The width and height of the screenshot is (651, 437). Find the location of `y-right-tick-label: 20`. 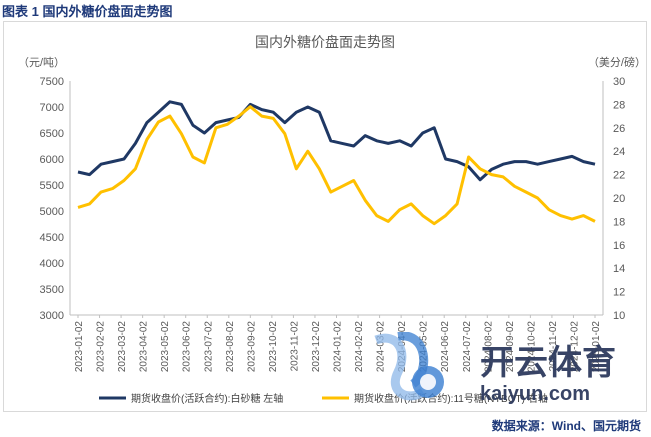

y-right-tick-label: 20 is located at coordinates (619, 199).